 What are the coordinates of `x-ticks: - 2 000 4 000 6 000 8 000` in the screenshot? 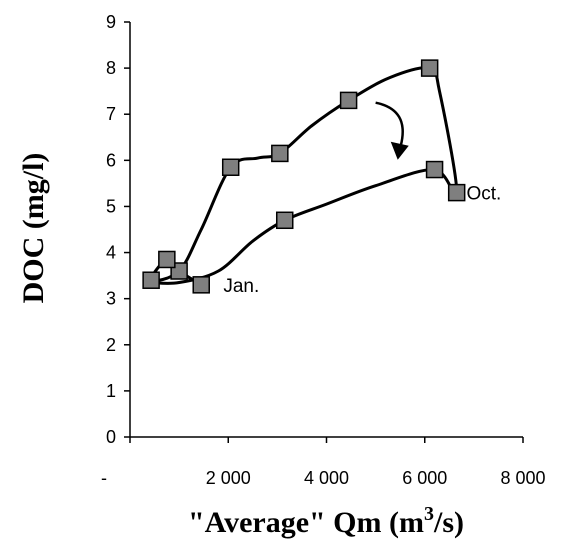 It's located at (323, 462).